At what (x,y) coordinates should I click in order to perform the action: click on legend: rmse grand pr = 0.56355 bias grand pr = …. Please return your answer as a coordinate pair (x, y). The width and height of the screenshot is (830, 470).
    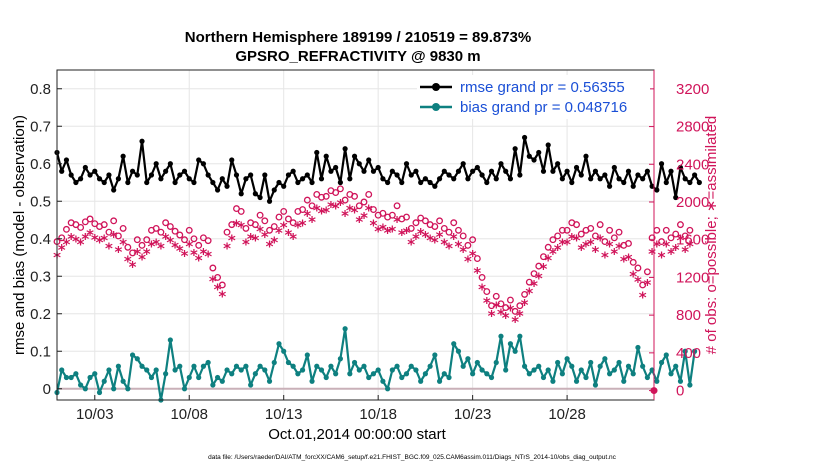
    Looking at the image, I should click on (533, 97).